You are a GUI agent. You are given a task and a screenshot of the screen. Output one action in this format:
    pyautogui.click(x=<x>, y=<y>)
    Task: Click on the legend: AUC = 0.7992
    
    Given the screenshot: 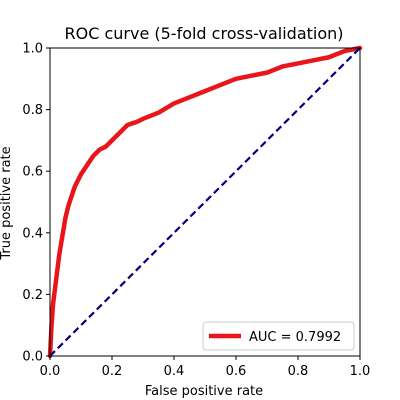 What is the action you would take?
    pyautogui.click(x=278, y=336)
    